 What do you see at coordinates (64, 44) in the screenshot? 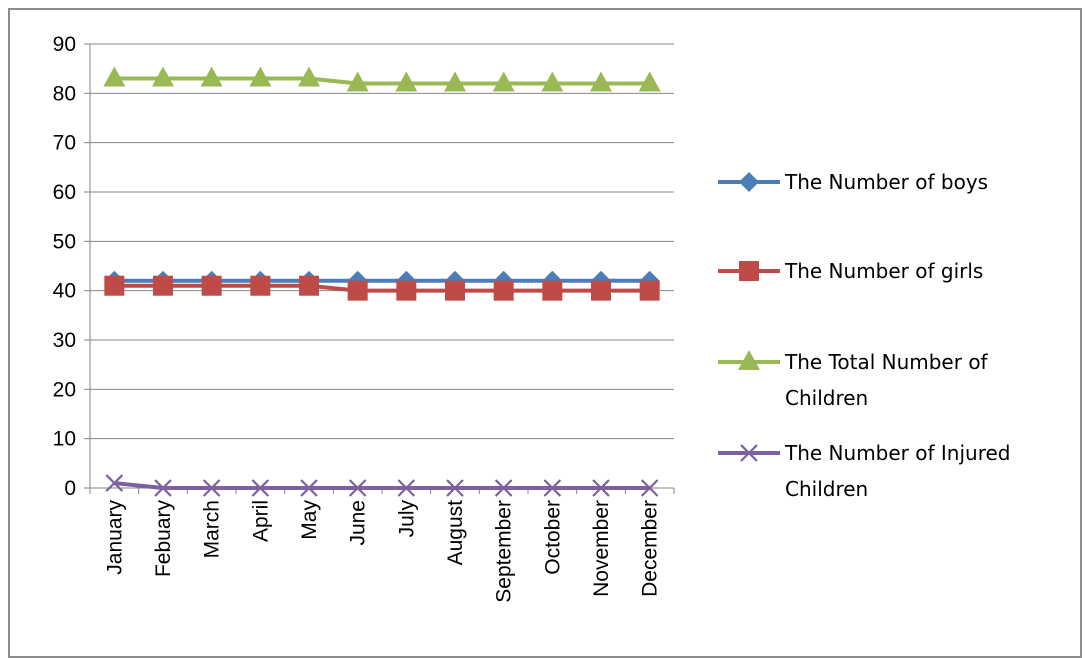
I see `y-tick-label: 90` at bounding box center [64, 44].